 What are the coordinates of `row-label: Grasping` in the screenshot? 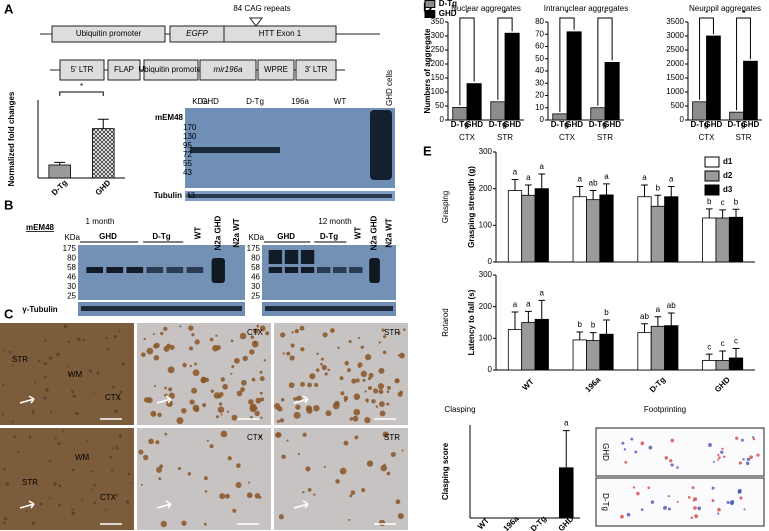 It's located at (445, 207).